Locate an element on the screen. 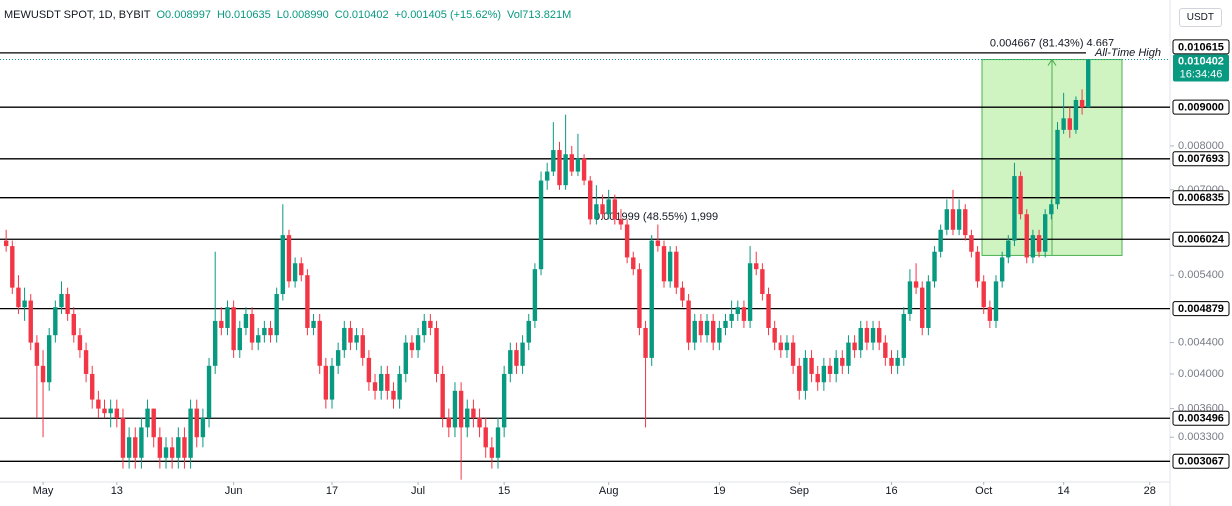 The height and width of the screenshot is (506, 1232). x-tick-label: 13 is located at coordinates (117, 491).